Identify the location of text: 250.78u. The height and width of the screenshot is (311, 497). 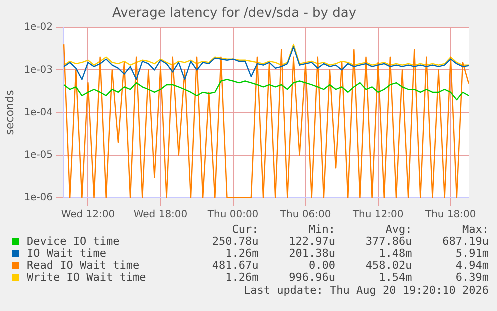
(235, 241).